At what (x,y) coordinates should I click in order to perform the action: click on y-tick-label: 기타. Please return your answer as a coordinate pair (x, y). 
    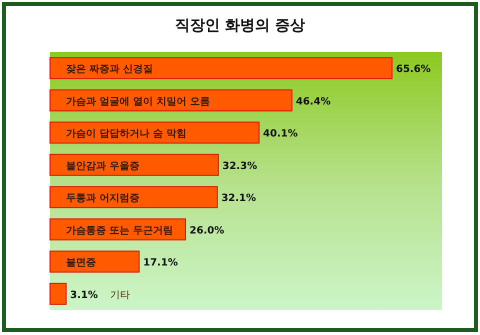
    Looking at the image, I should click on (120, 295).